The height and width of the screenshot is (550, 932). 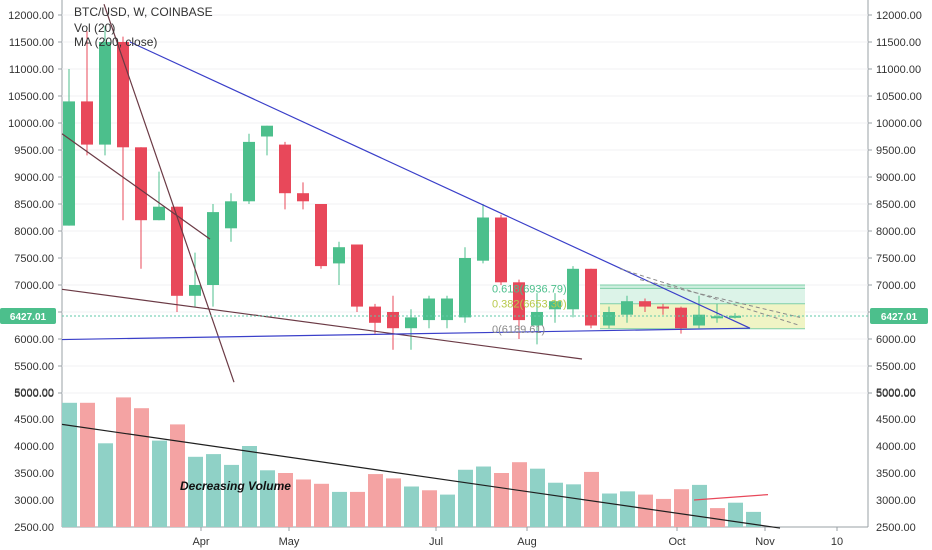 What do you see at coordinates (289, 542) in the screenshot?
I see `x-tick-label: May` at bounding box center [289, 542].